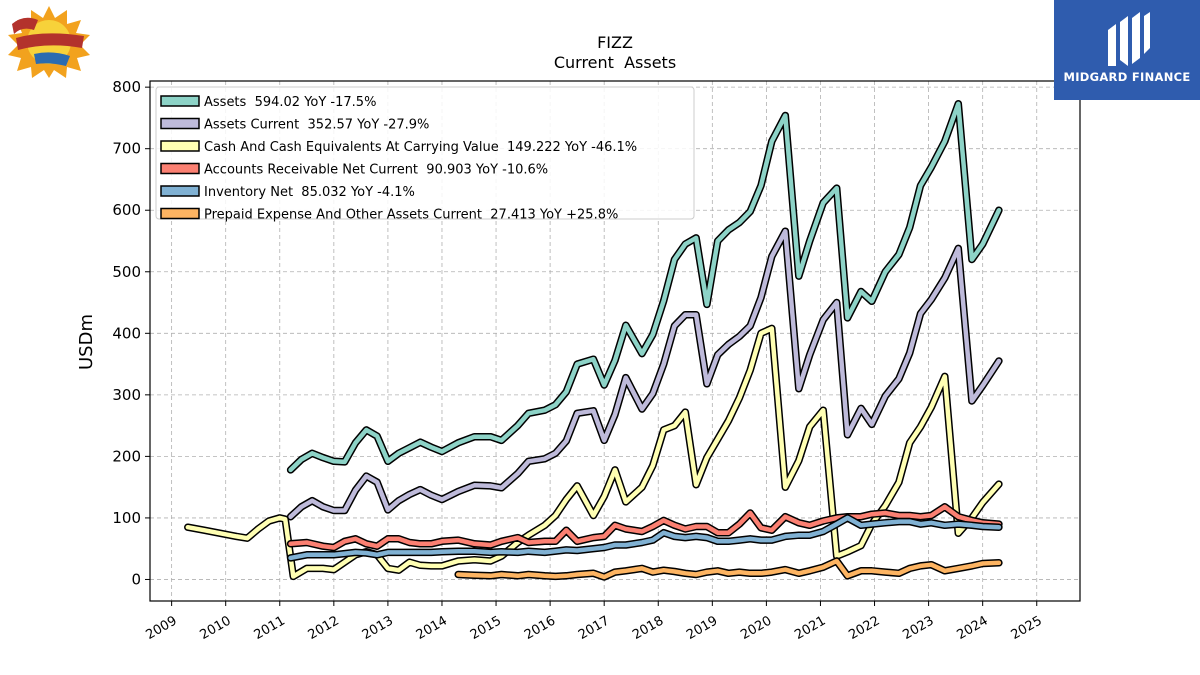 The image size is (1200, 675). I want to click on brand-logo: MIDGARD FINANCE, so click(1127, 50).